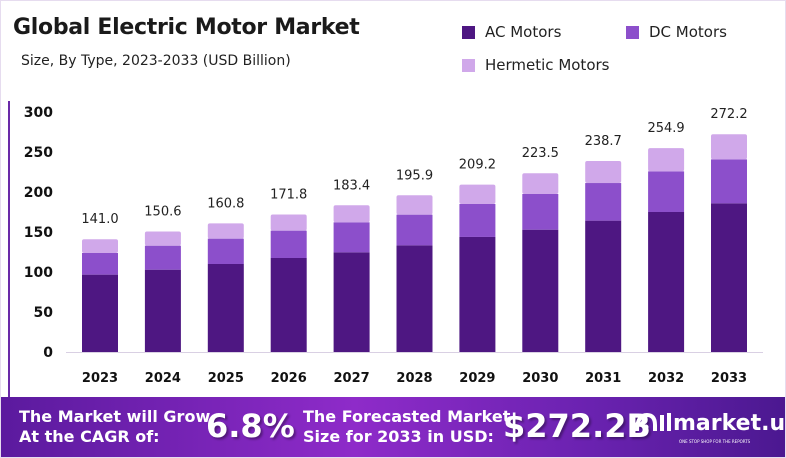 The image size is (786, 458). Describe the element at coordinates (666, 282) in the screenshot. I see `bar-ac-motors-2032` at that location.